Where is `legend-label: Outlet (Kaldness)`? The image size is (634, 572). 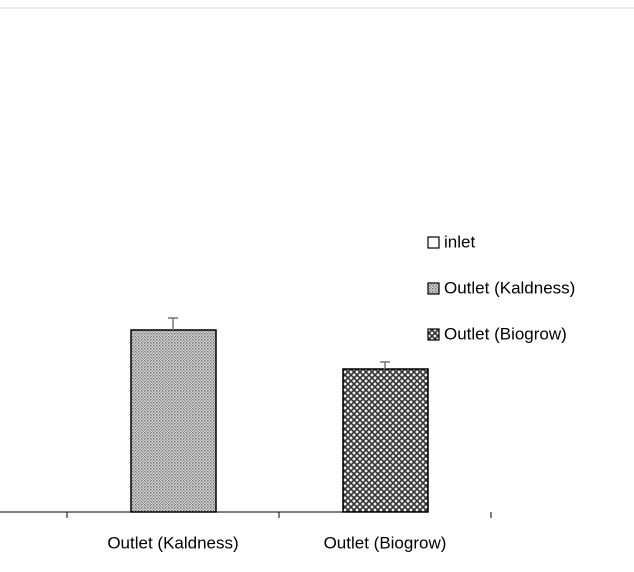
legend-label: Outlet (Kaldness) is located at coordinates (509, 287).